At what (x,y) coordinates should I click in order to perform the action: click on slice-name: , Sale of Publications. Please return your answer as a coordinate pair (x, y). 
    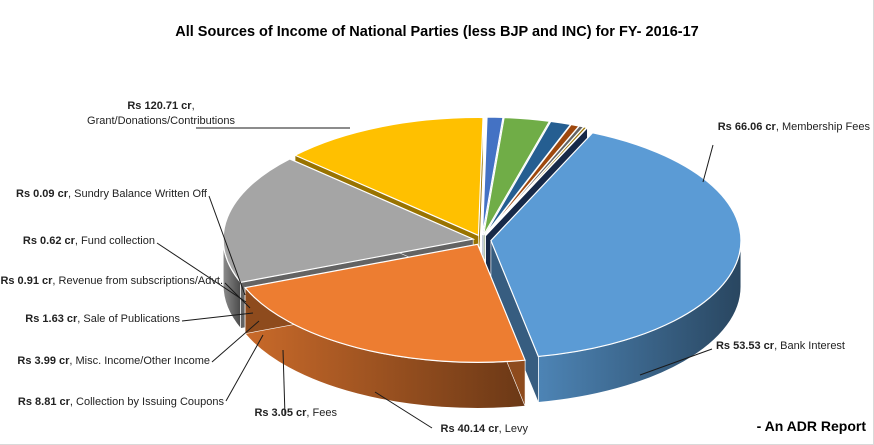
    Looking at the image, I should click on (128, 319).